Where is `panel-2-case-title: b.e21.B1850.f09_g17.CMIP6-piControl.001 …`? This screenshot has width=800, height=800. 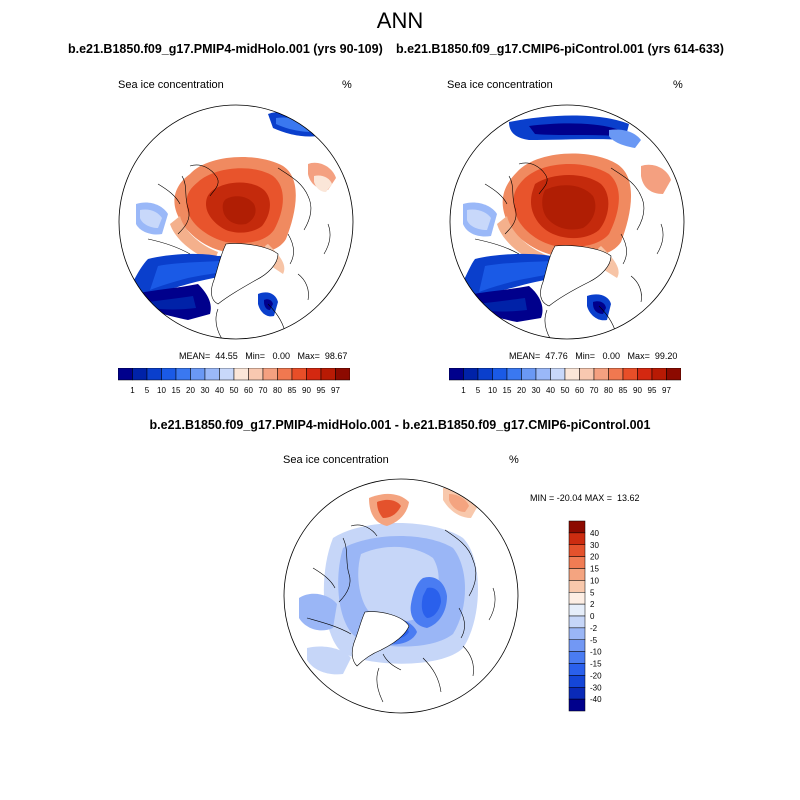
panel-2-case-title: b.e21.B1850.f09_g17.CMIP6-piControl.001 … is located at coordinates (560, 49).